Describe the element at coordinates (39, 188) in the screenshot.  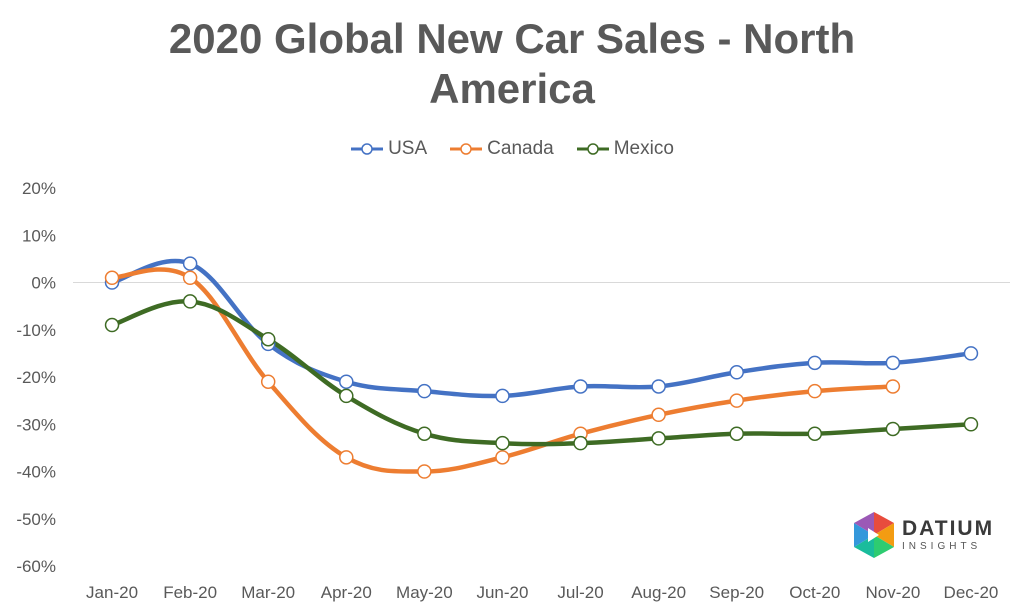
I see `y-tick-label: 20%` at that location.